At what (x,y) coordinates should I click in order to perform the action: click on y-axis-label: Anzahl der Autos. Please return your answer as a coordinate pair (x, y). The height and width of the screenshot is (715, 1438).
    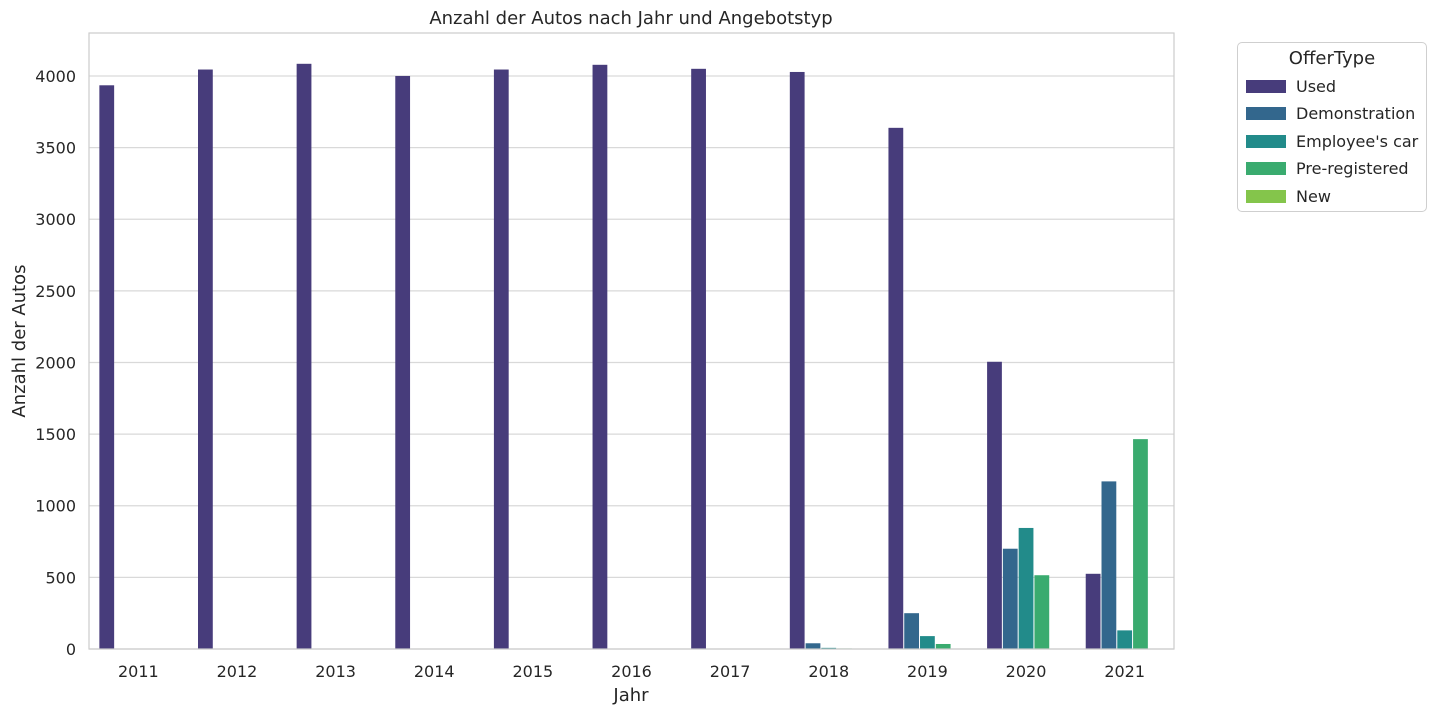
    Looking at the image, I should click on (19, 340).